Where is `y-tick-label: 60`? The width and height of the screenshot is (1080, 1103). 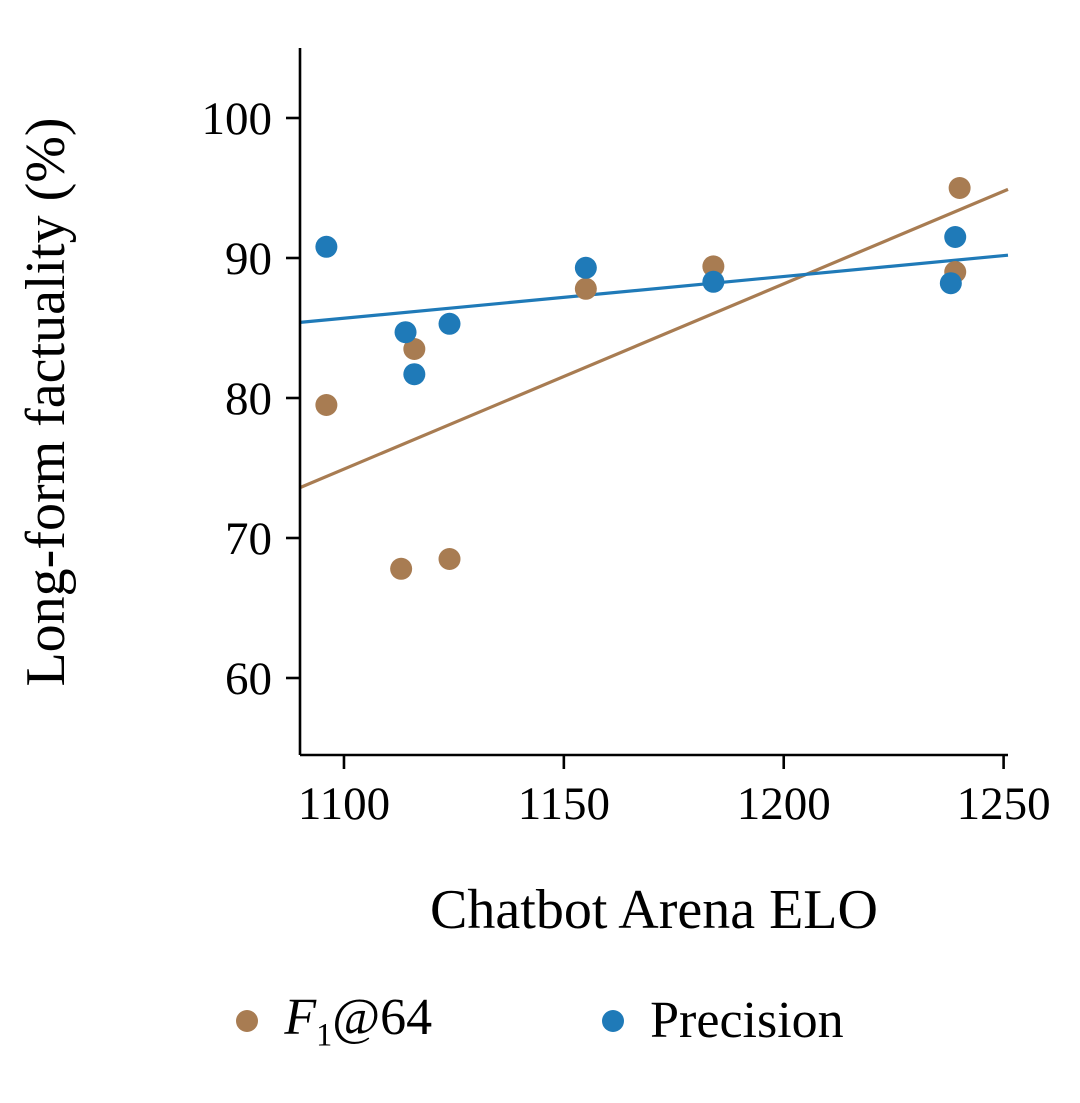 y-tick-label: 60 is located at coordinates (248, 679).